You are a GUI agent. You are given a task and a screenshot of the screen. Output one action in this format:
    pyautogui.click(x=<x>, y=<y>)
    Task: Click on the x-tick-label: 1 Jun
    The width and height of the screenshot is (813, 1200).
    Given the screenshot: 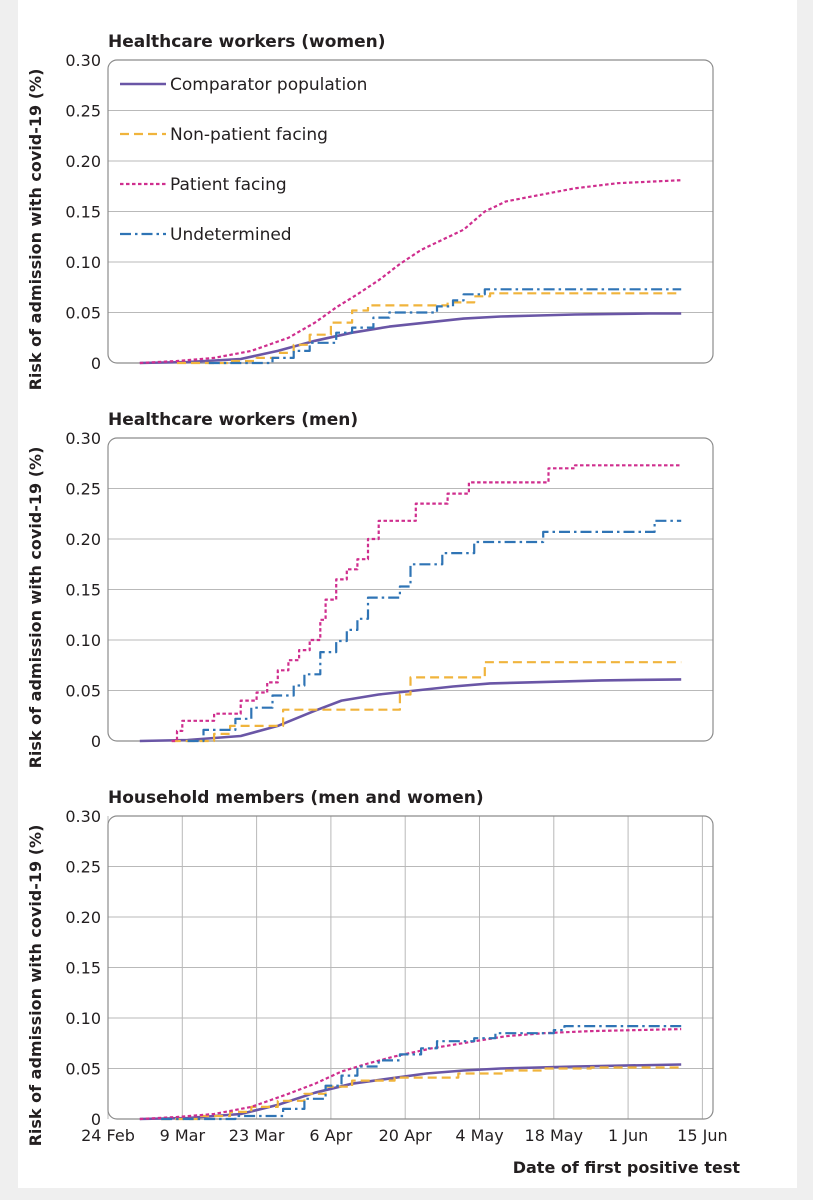 What is the action you would take?
    pyautogui.click(x=628, y=1135)
    